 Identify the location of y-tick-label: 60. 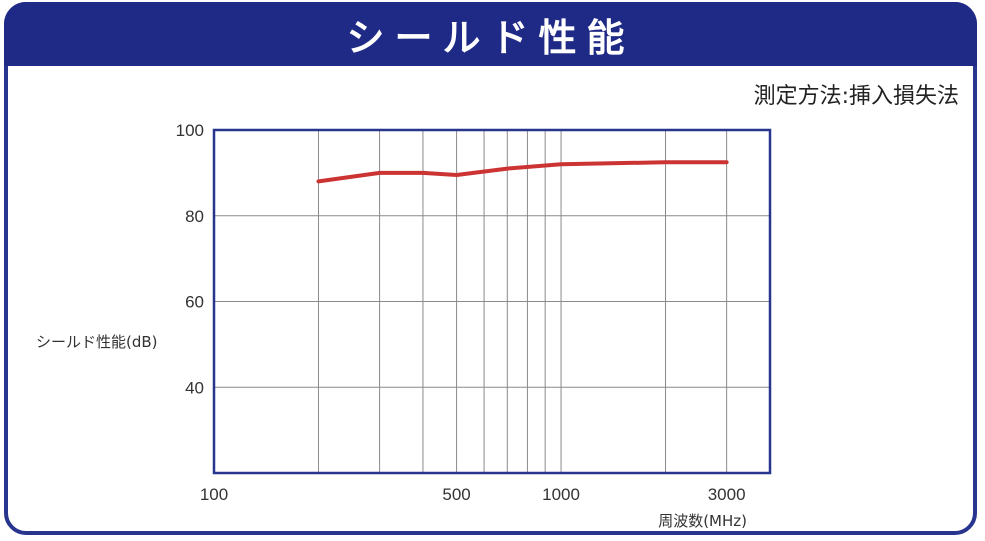
(194, 302).